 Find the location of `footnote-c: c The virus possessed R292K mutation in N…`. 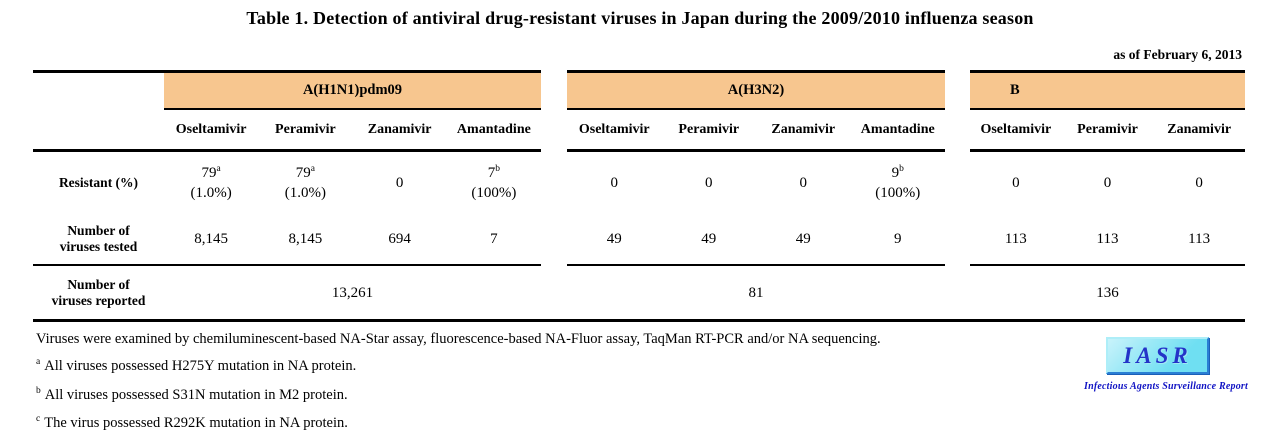

footnote-c: c The virus possessed R292K mutation in N… is located at coordinates (192, 423).